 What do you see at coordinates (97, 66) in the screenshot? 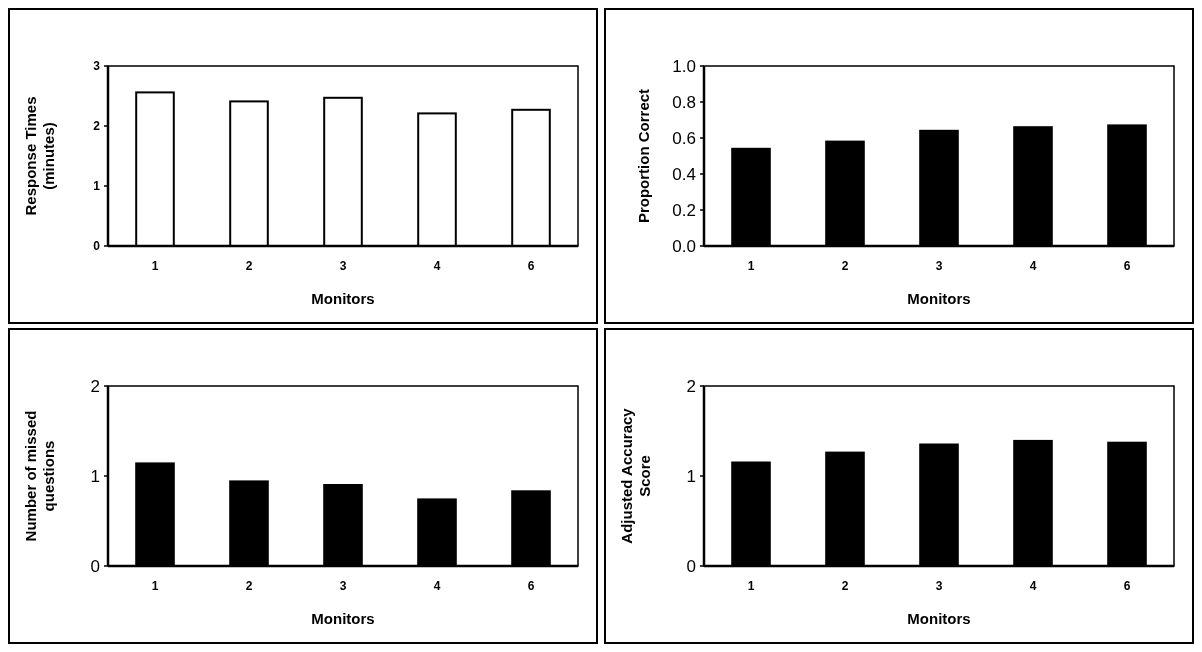
I see `y-tick-label: 3` at bounding box center [97, 66].